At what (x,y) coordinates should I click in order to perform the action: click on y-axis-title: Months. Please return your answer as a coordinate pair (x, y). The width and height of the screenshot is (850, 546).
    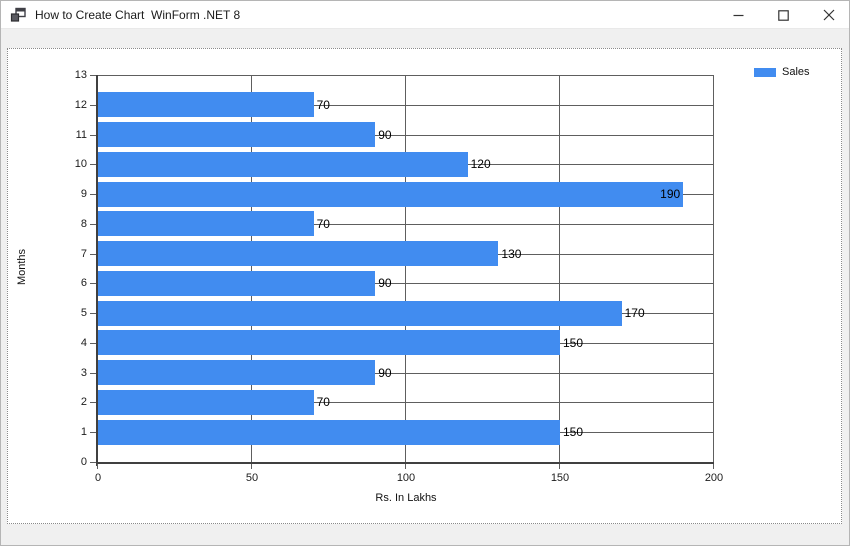
    Looking at the image, I should click on (22, 267).